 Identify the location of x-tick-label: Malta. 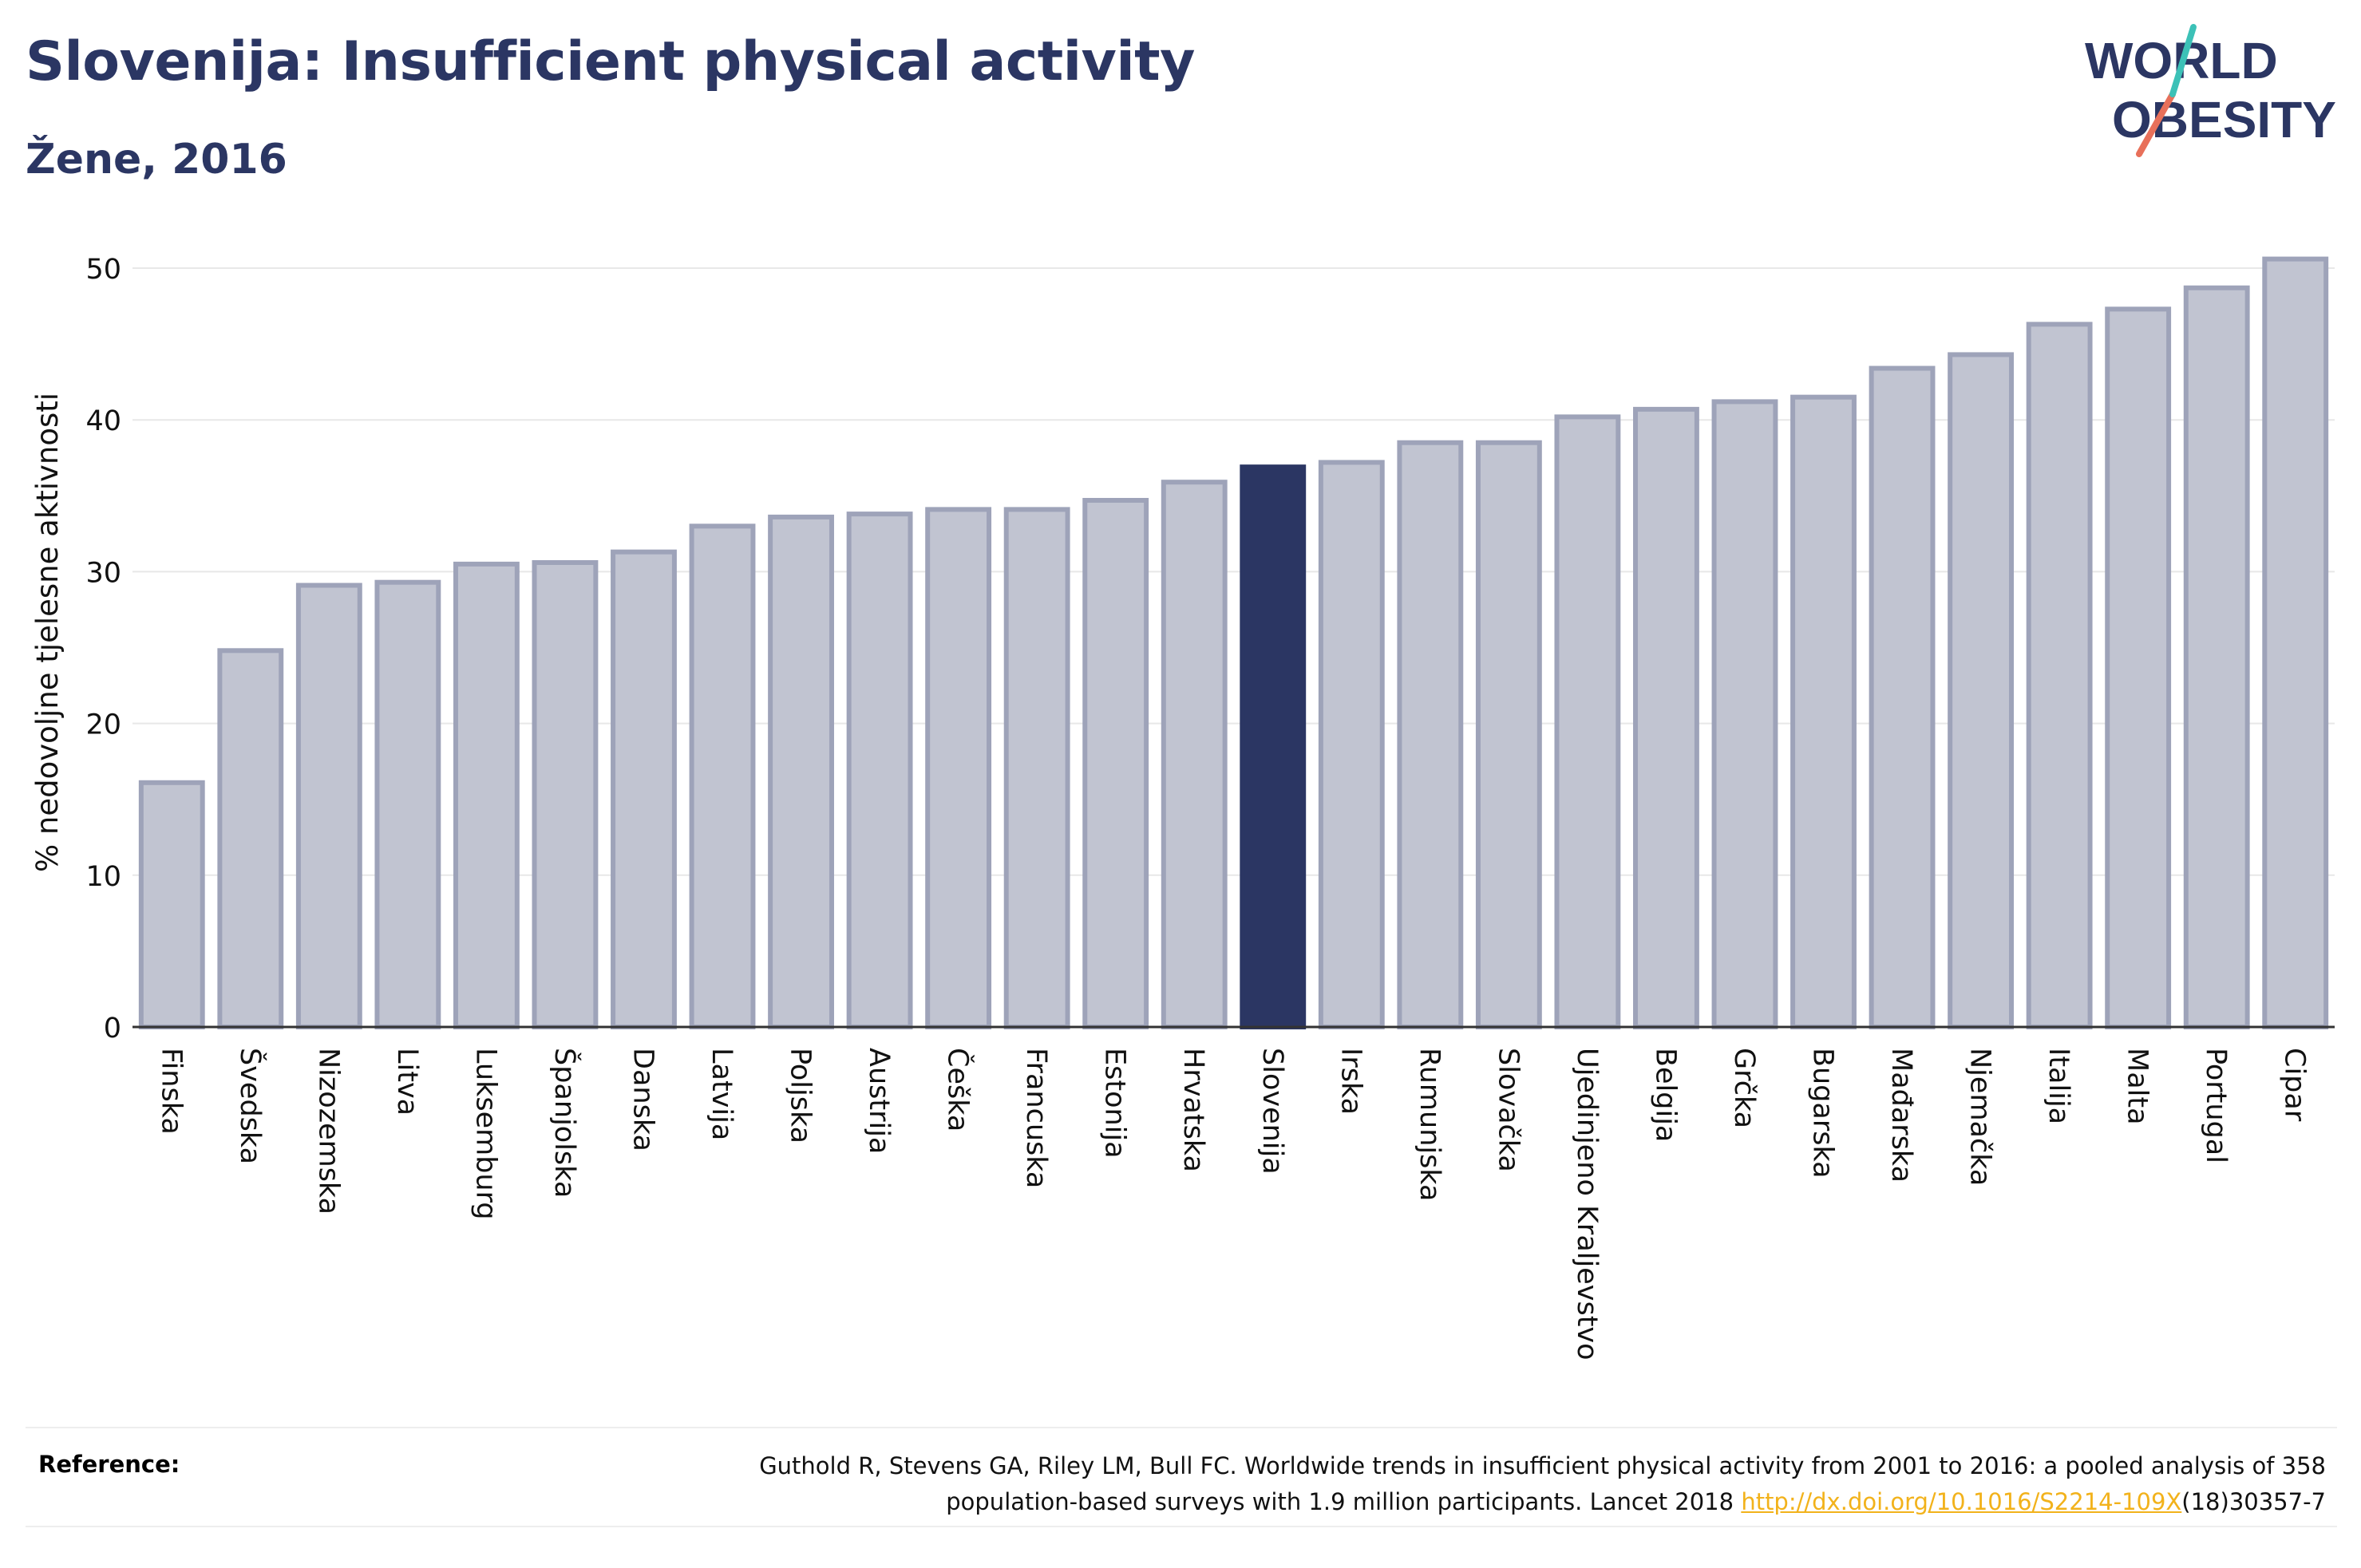
(2137, 1086).